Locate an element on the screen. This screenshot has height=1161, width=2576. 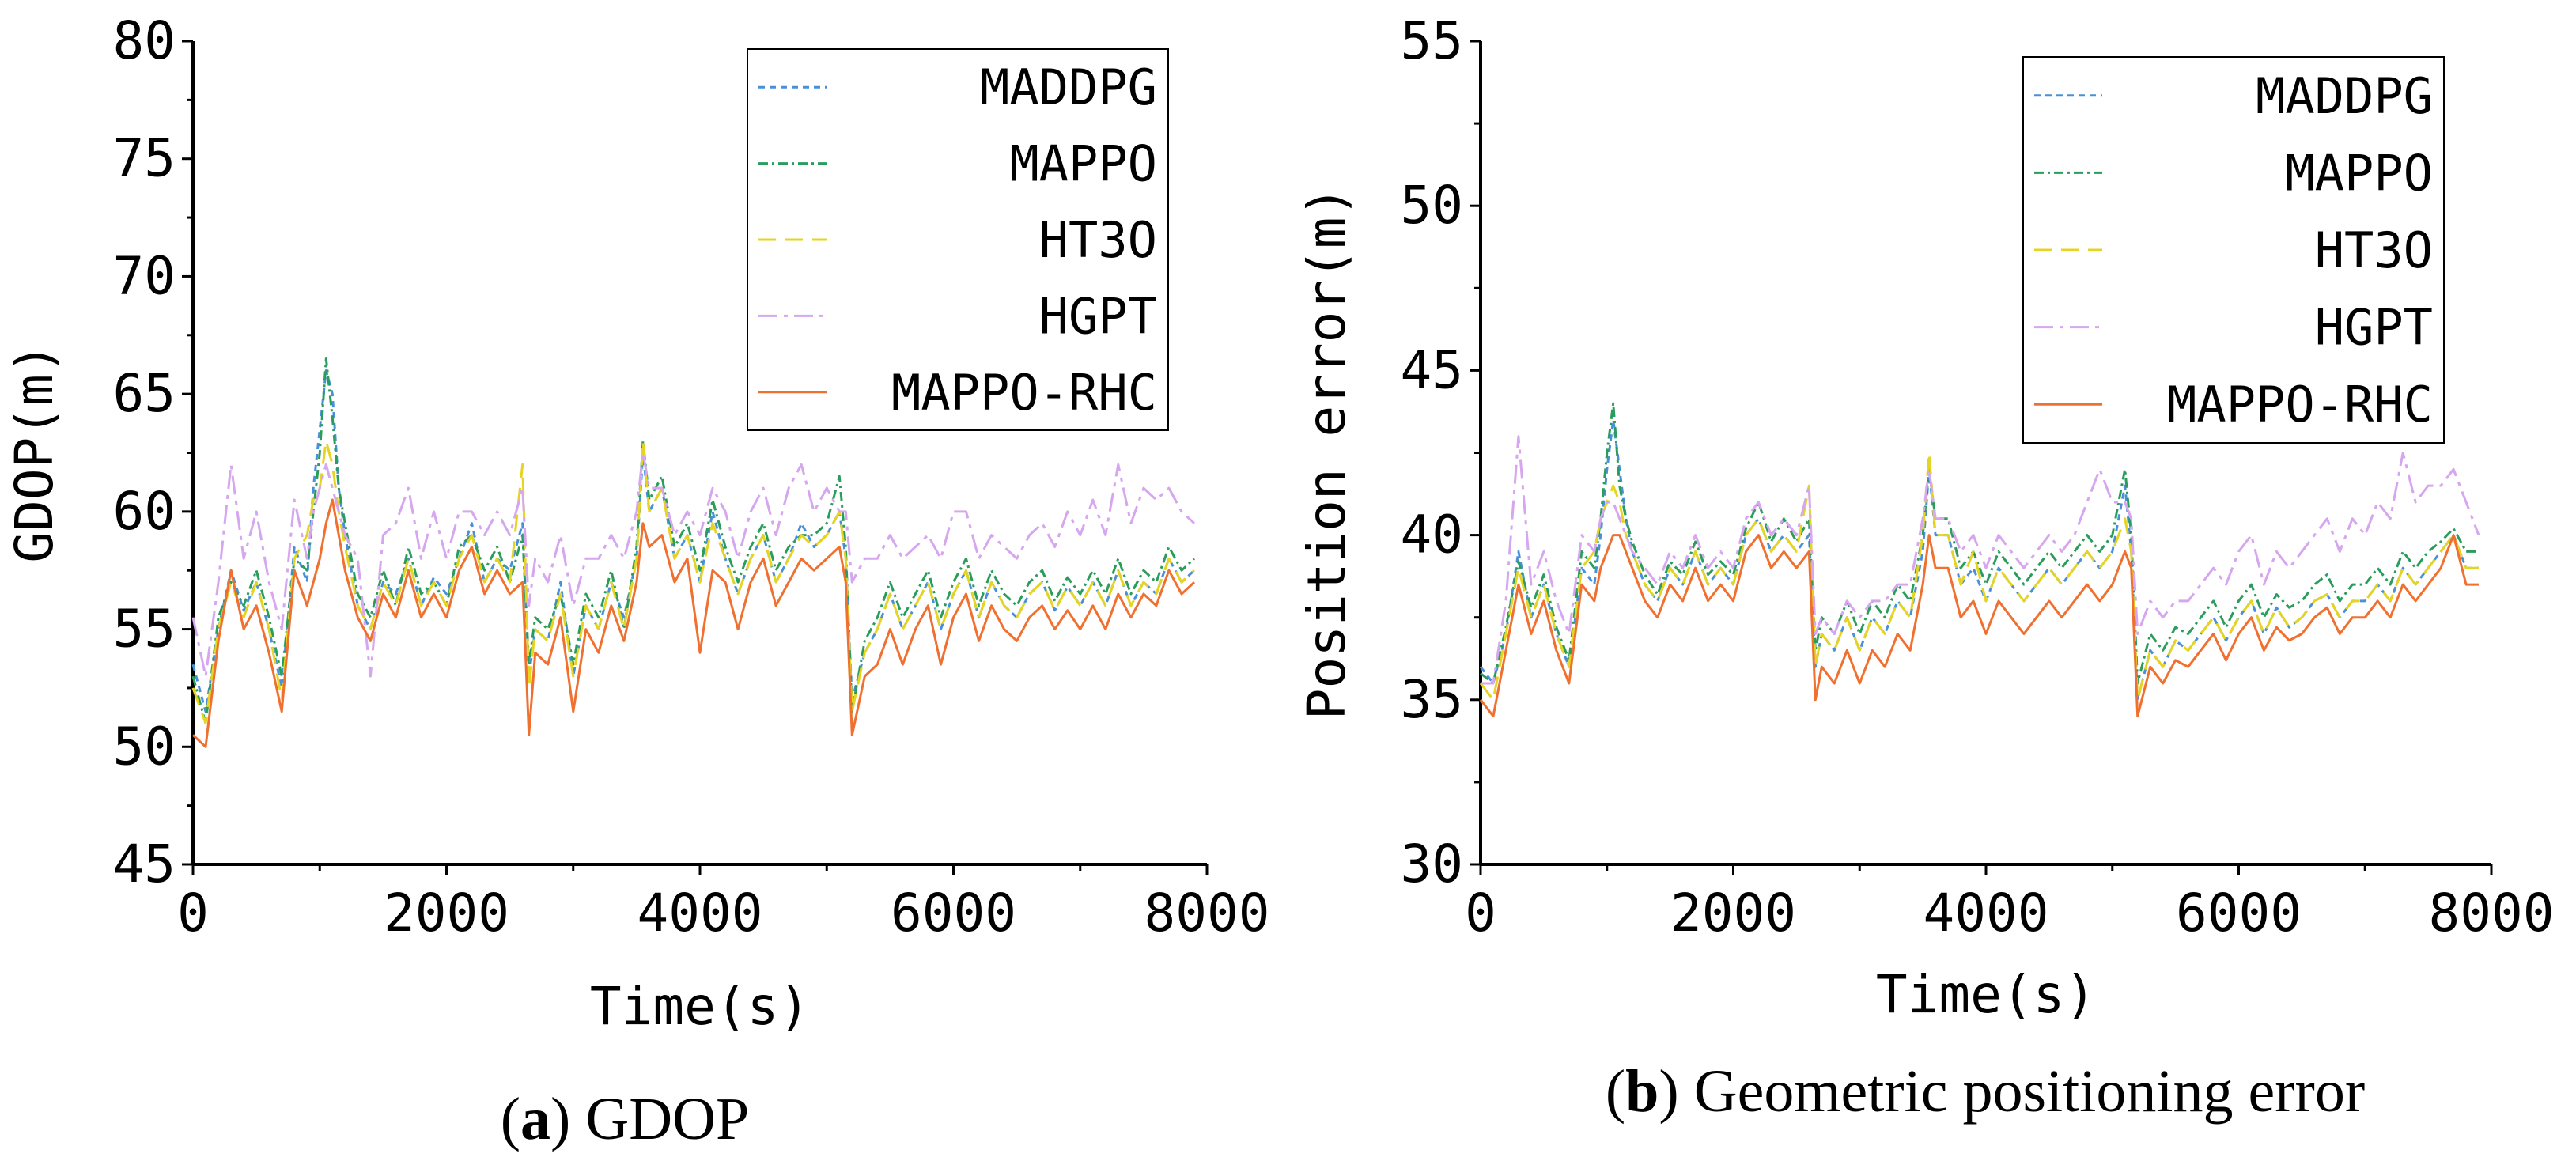
y-axis-label: GDOP(m) is located at coordinates (34, 452).